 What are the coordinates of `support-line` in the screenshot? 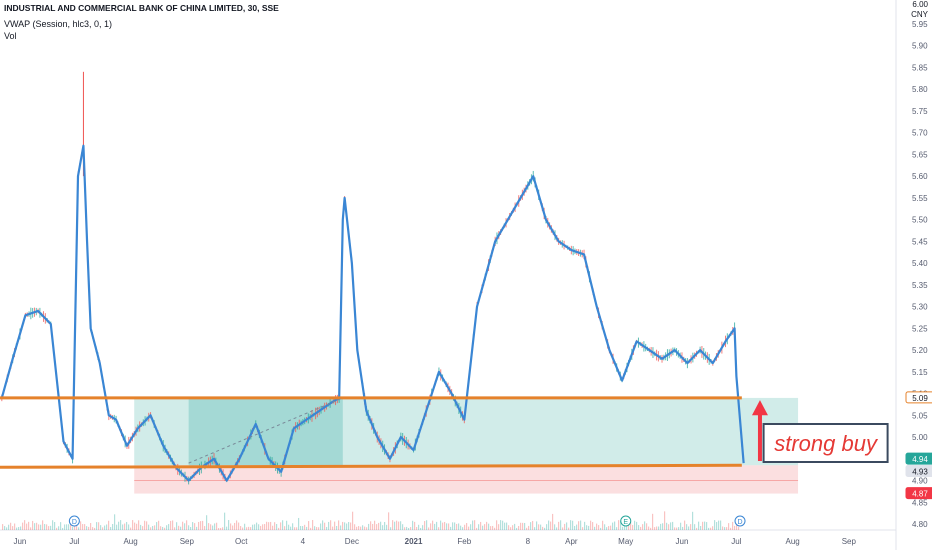 It's located at (371, 466).